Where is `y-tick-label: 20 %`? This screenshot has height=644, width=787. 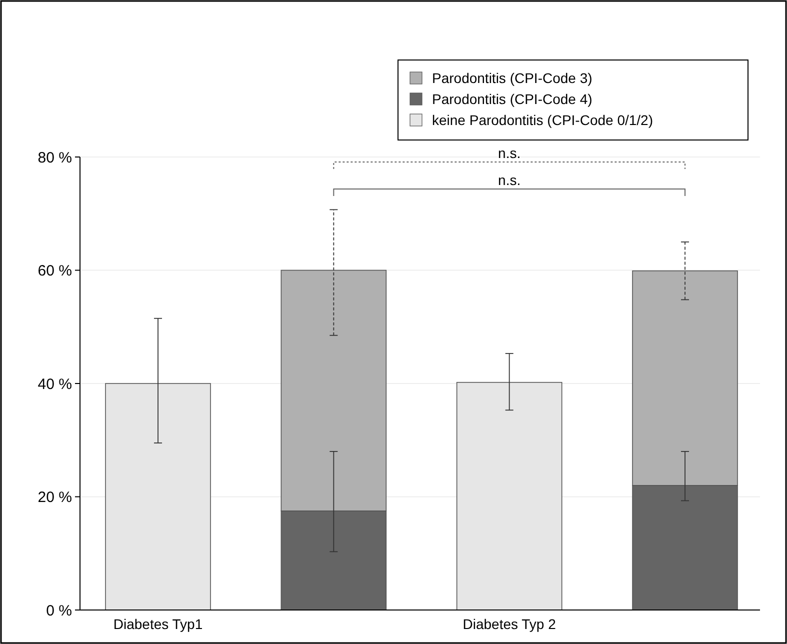
y-tick-label: 20 % is located at coordinates (55, 497).